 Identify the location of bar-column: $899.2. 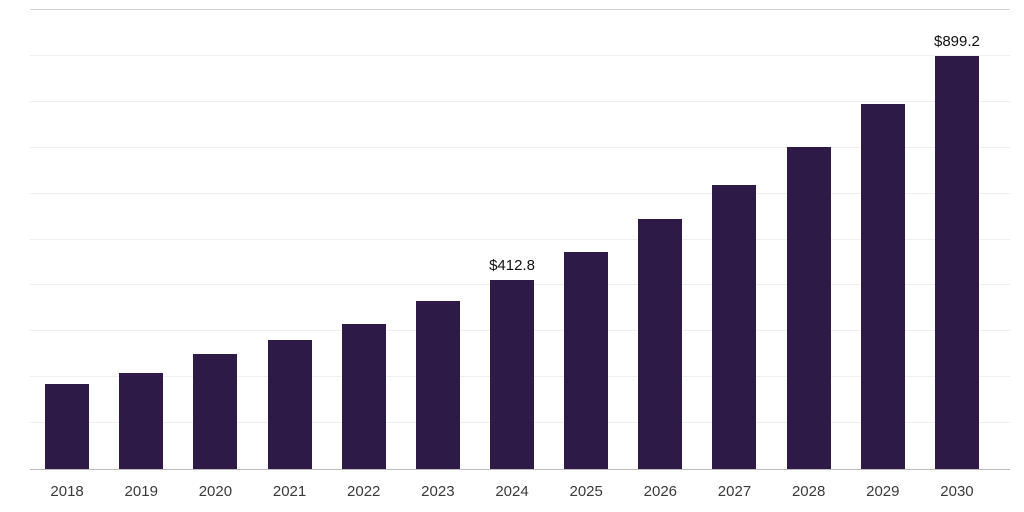
(957, 239).